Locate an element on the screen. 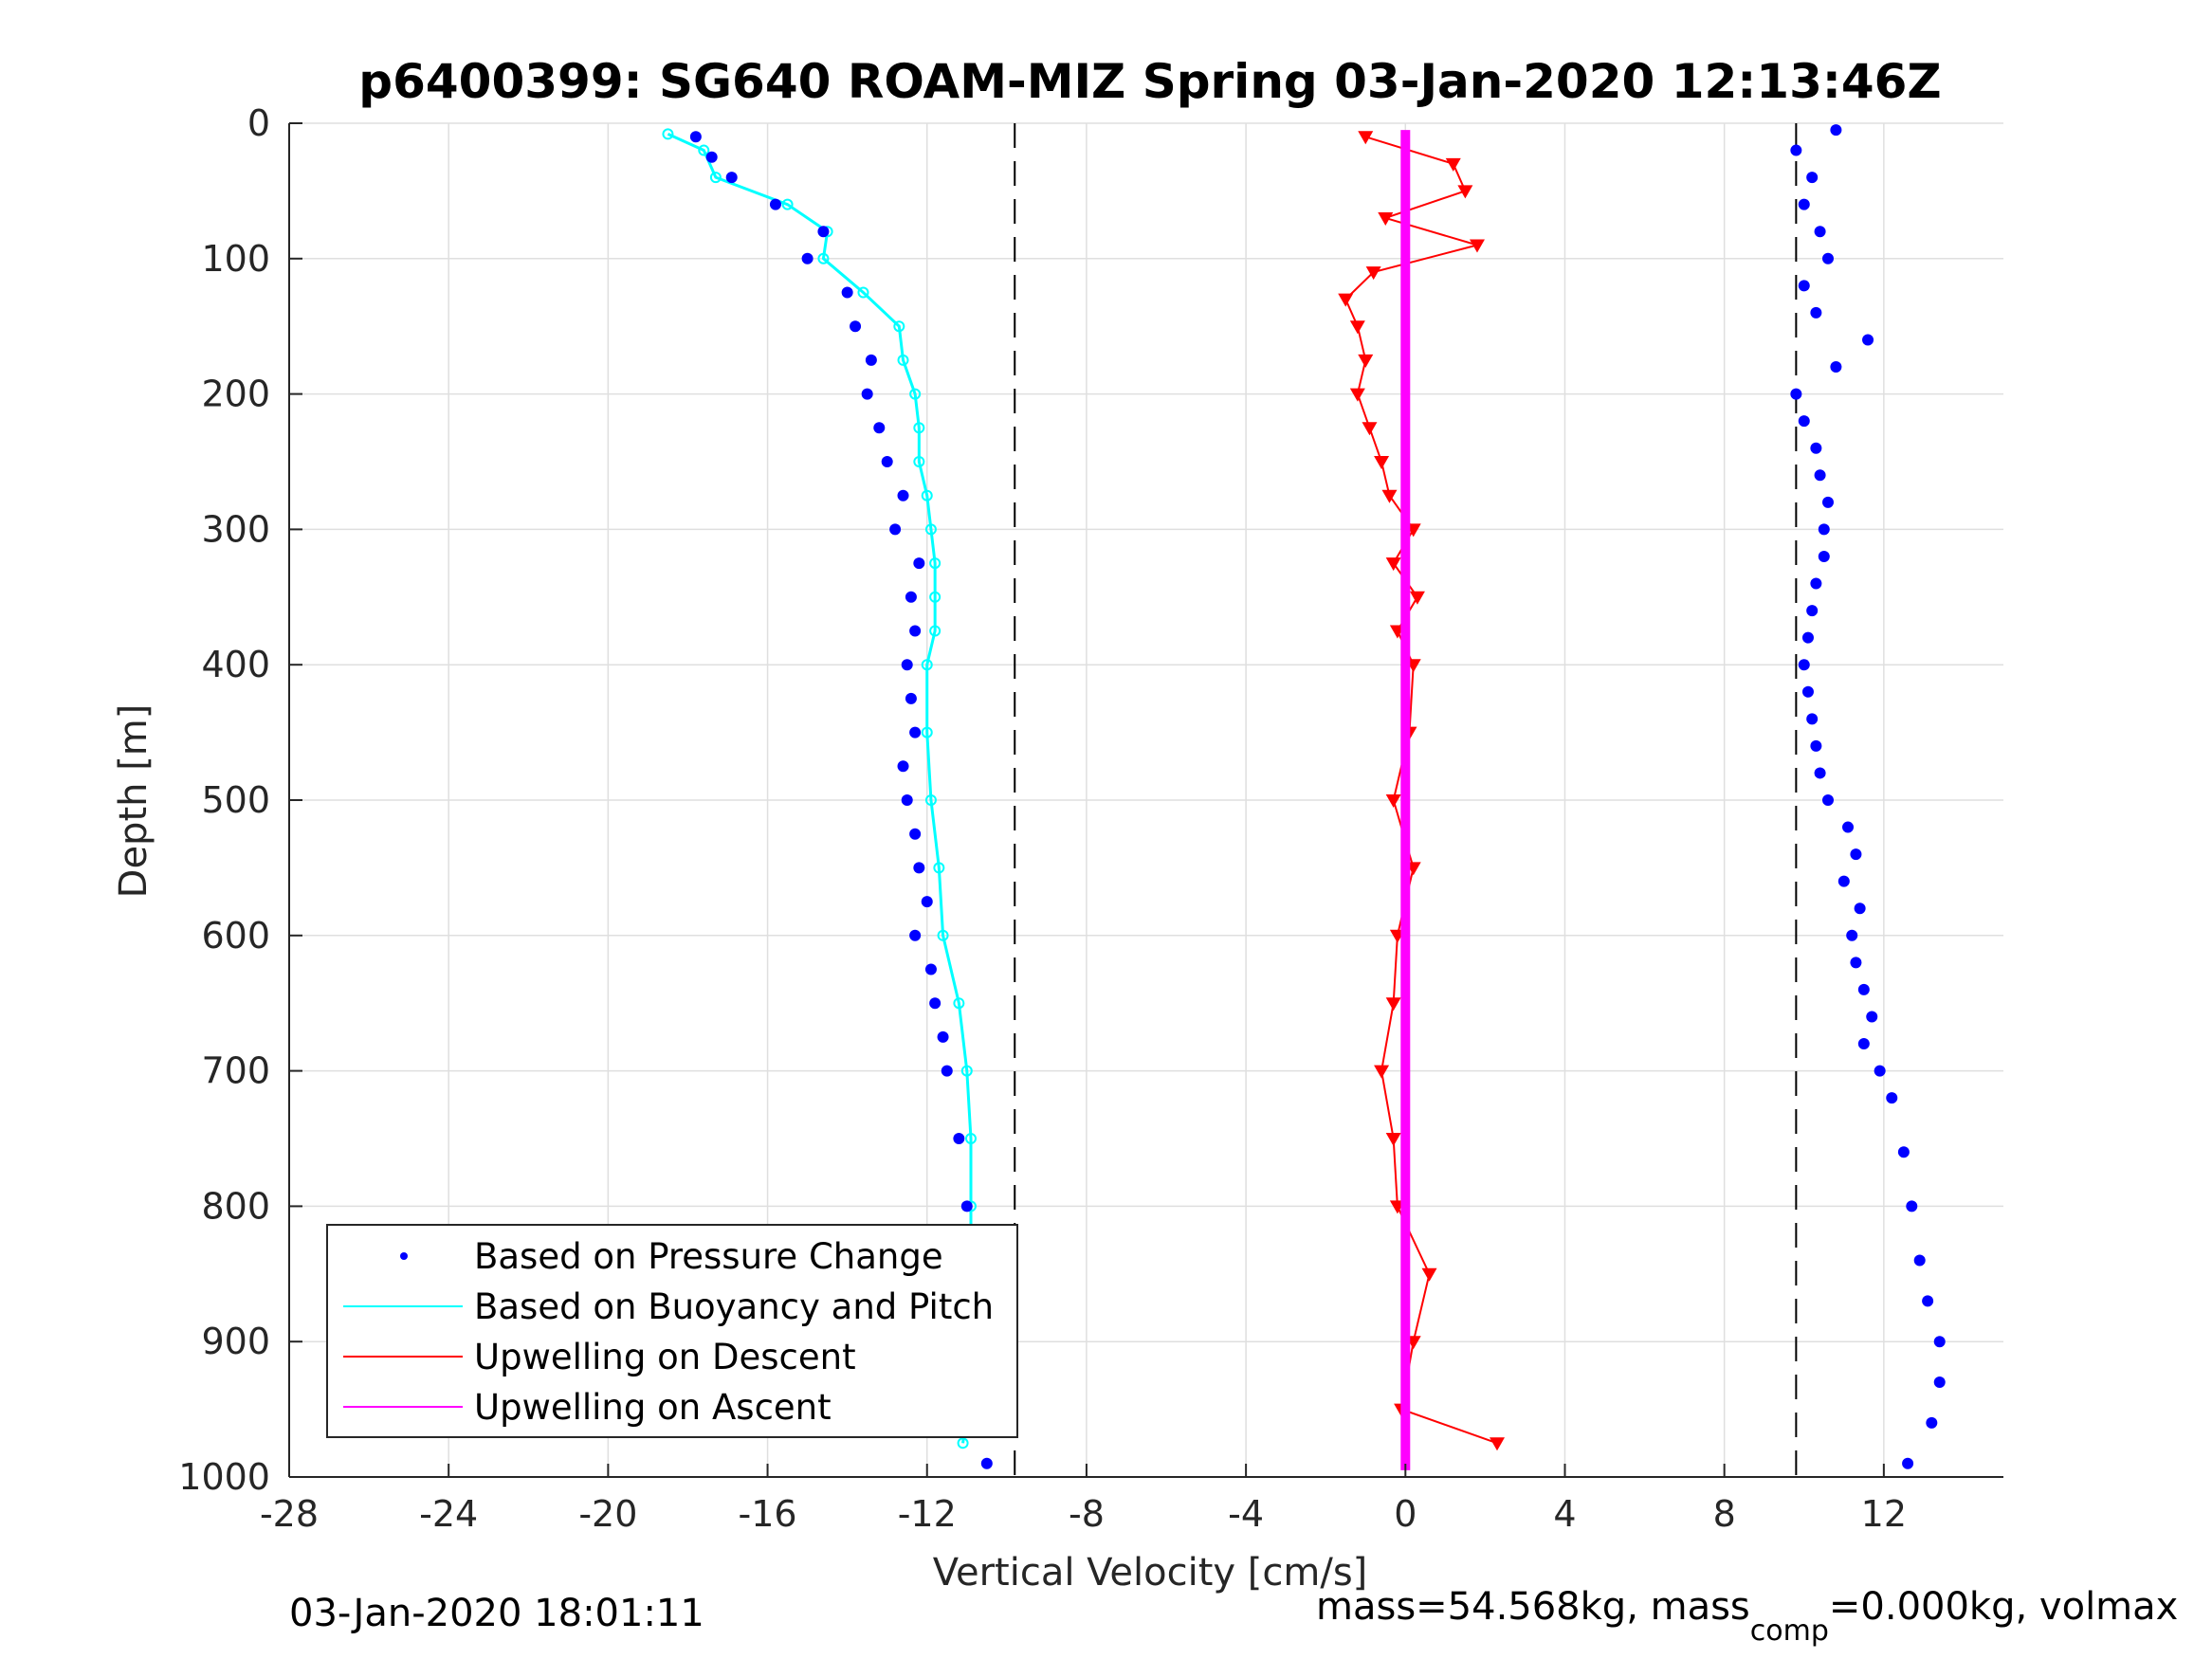 This screenshot has width=2212, height=1659. y-tick-label: 900 is located at coordinates (235, 1341).